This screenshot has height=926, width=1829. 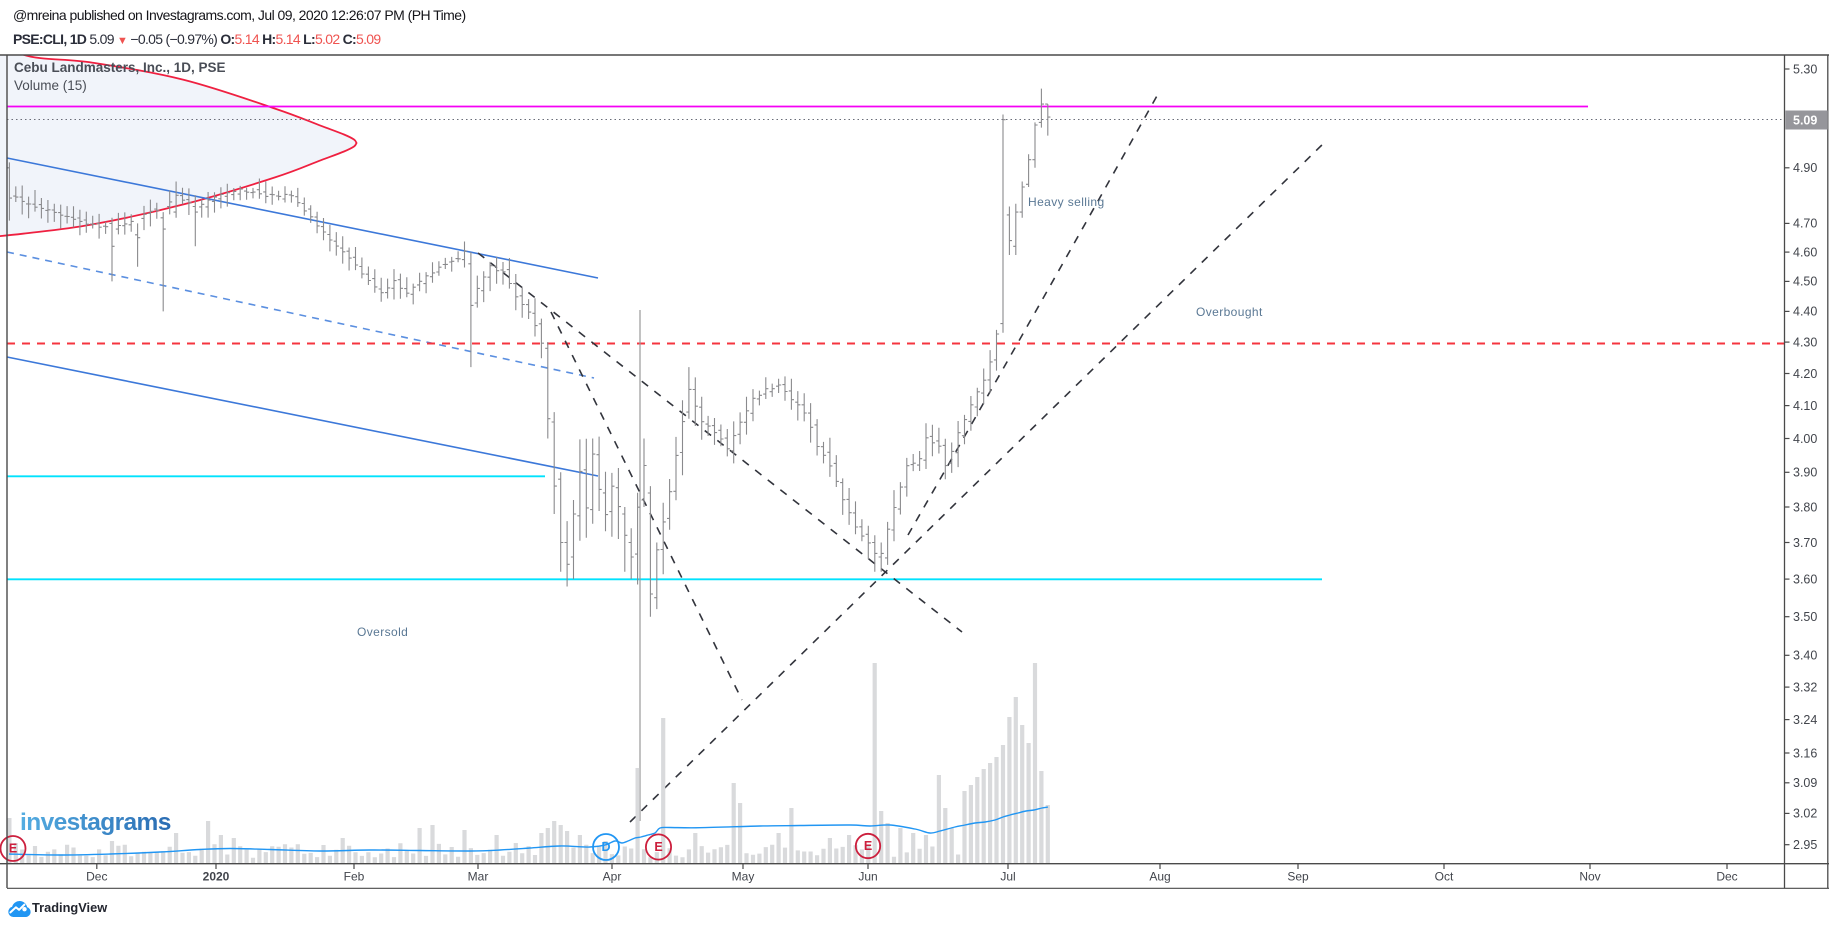 I want to click on svg-text: 3.16, so click(x=1805, y=753).